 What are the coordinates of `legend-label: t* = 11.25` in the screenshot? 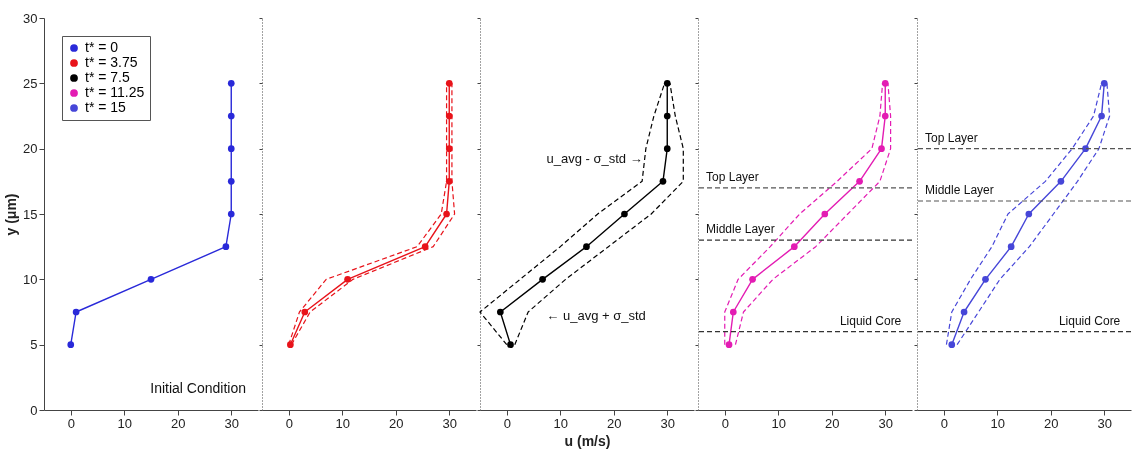 It's located at (115, 92).